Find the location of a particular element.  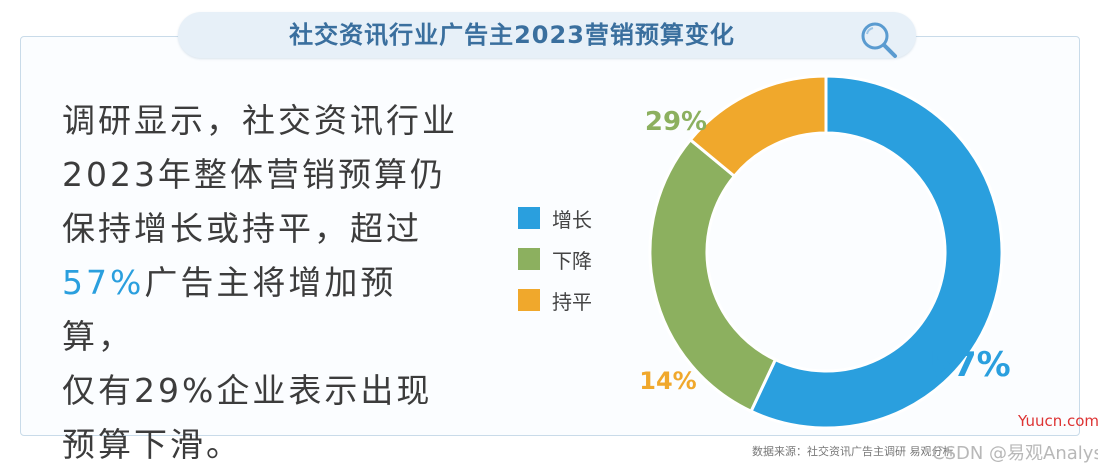

summary-line-5: 仅有29%企业表示出现 is located at coordinates (247, 390).